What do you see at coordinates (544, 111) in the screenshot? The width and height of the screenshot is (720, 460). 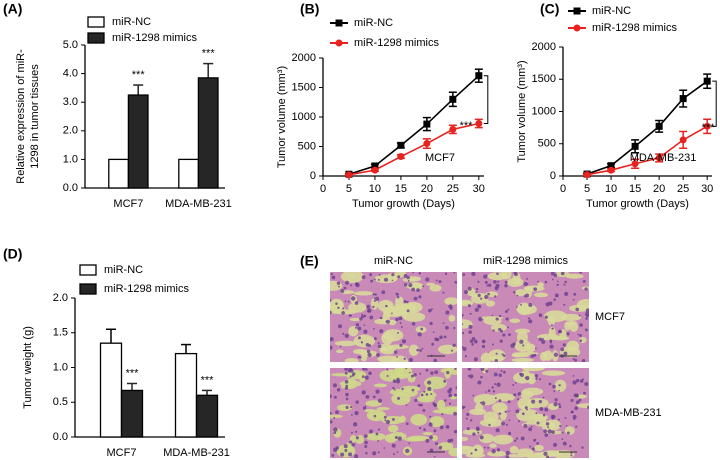 I see `y-tick-label: 1000` at bounding box center [544, 111].